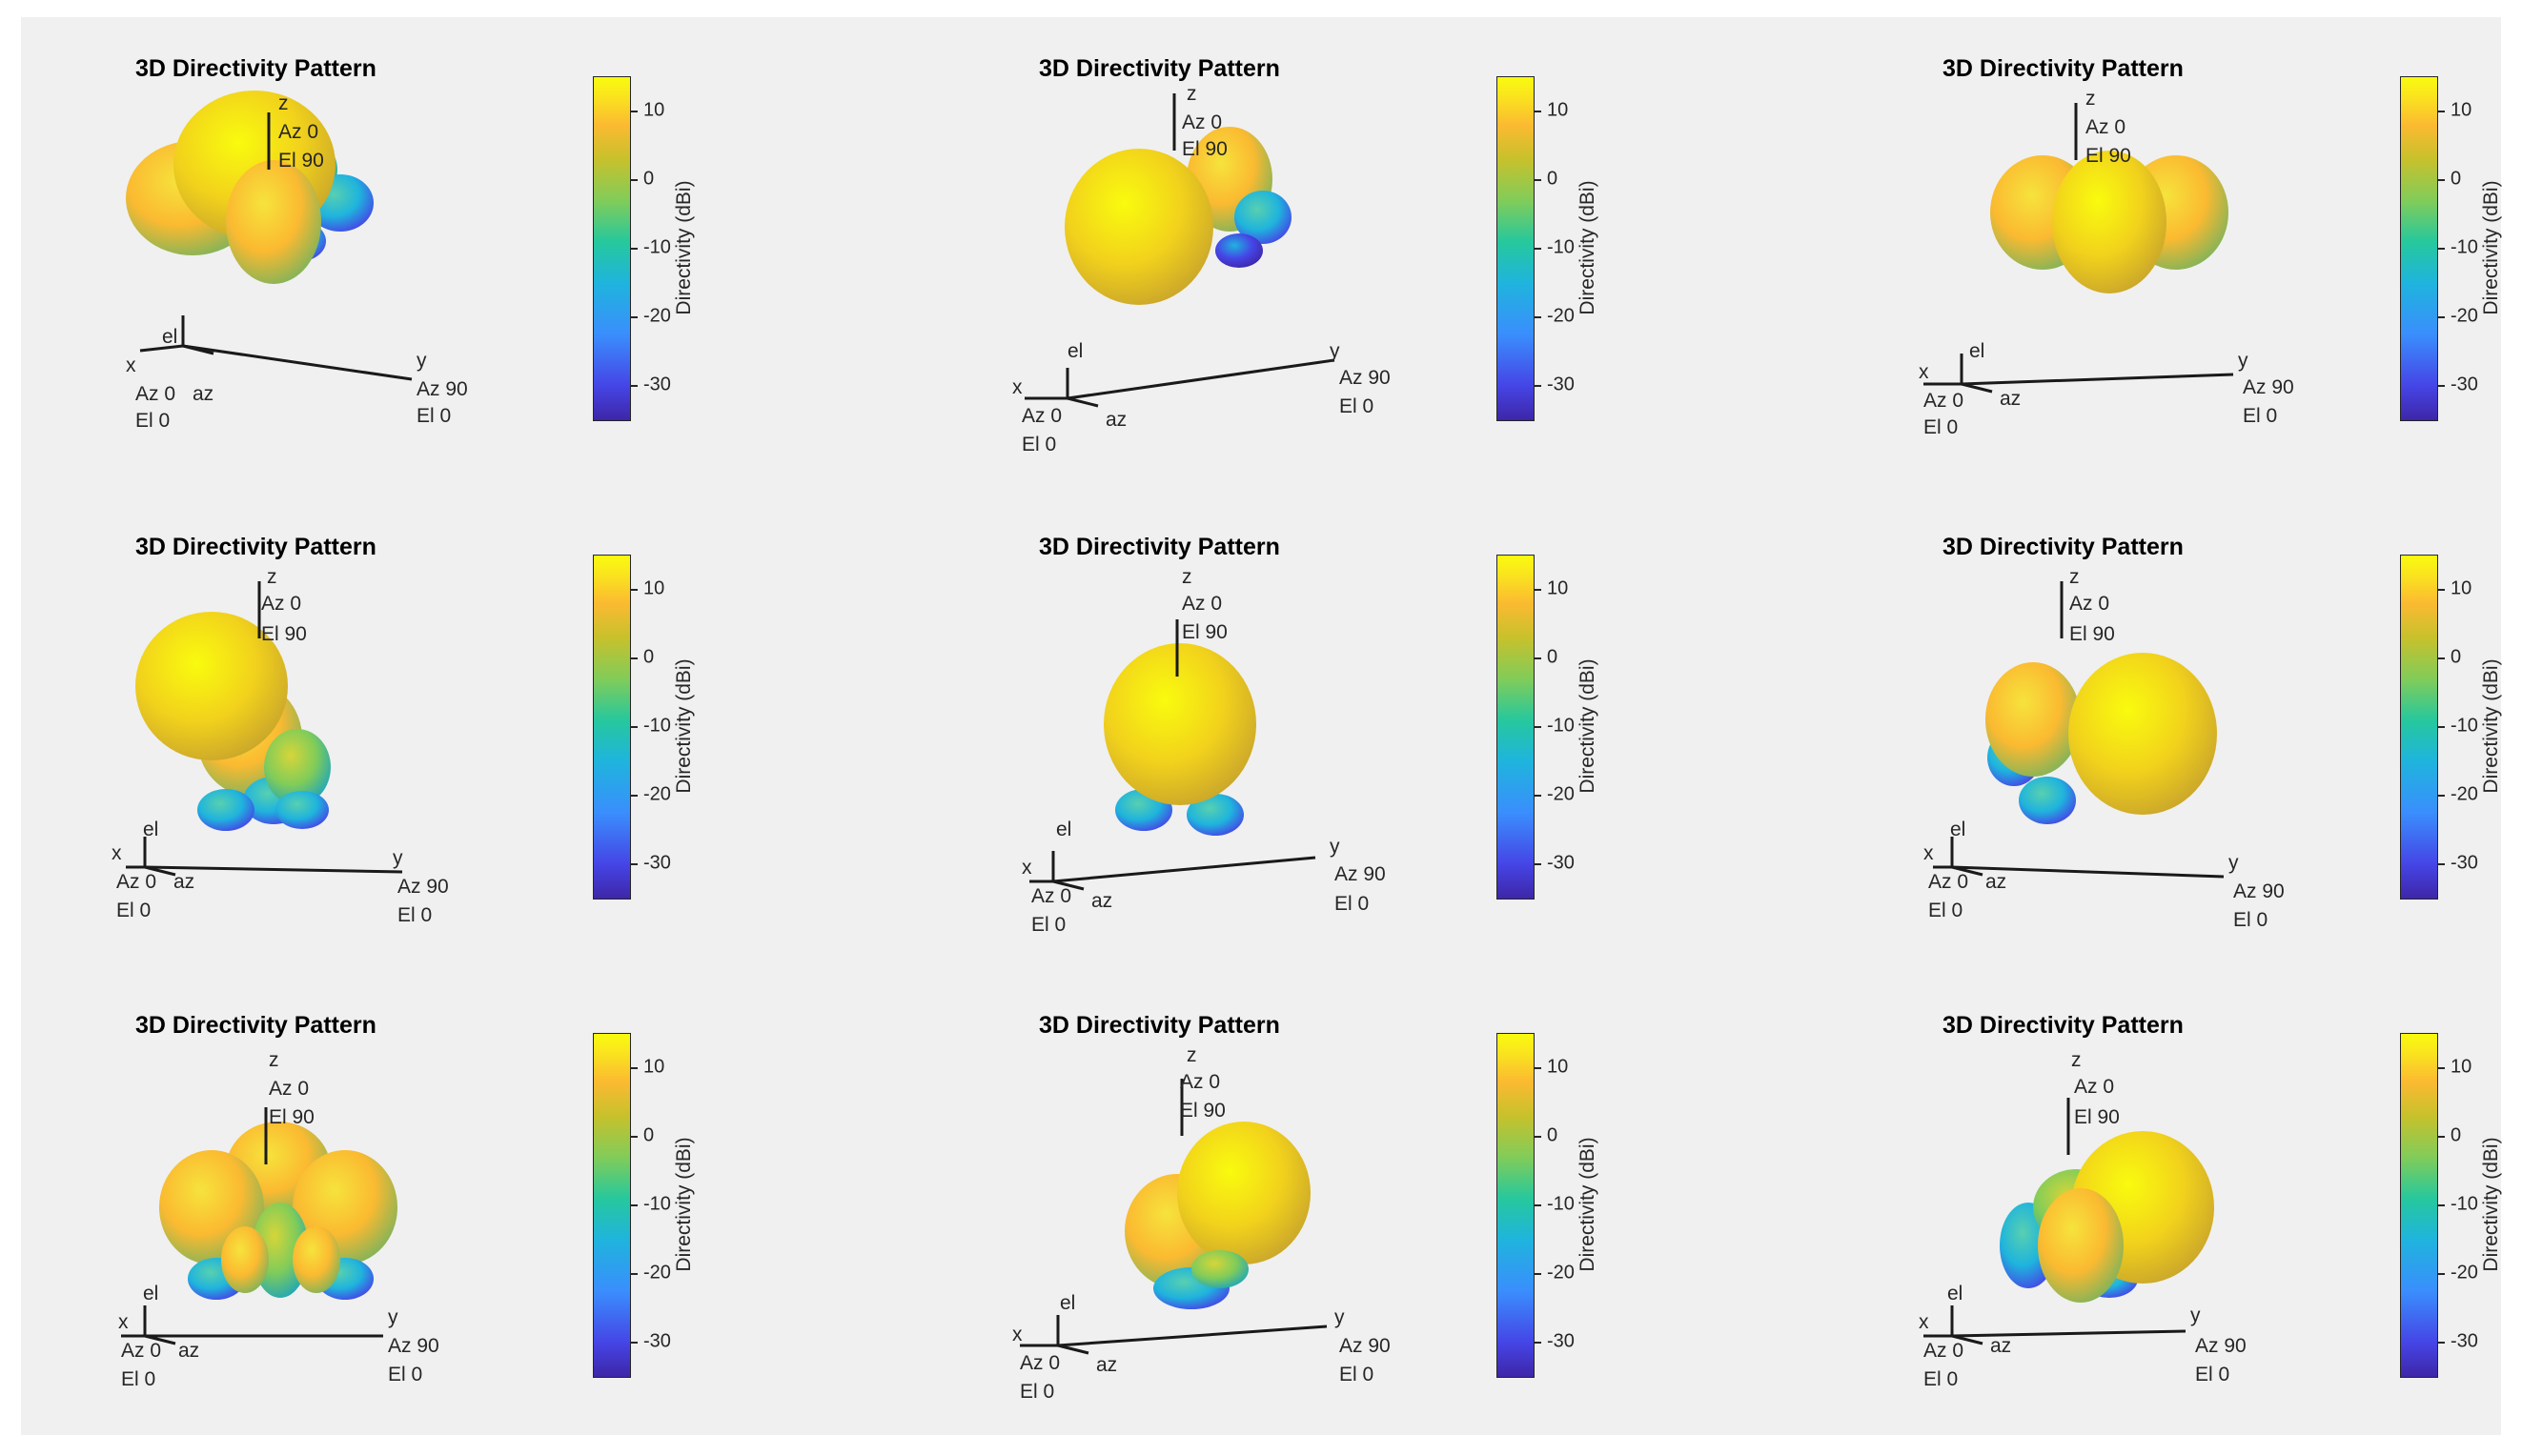  I want to click on el-axis-label: el, so click(1955, 1293).